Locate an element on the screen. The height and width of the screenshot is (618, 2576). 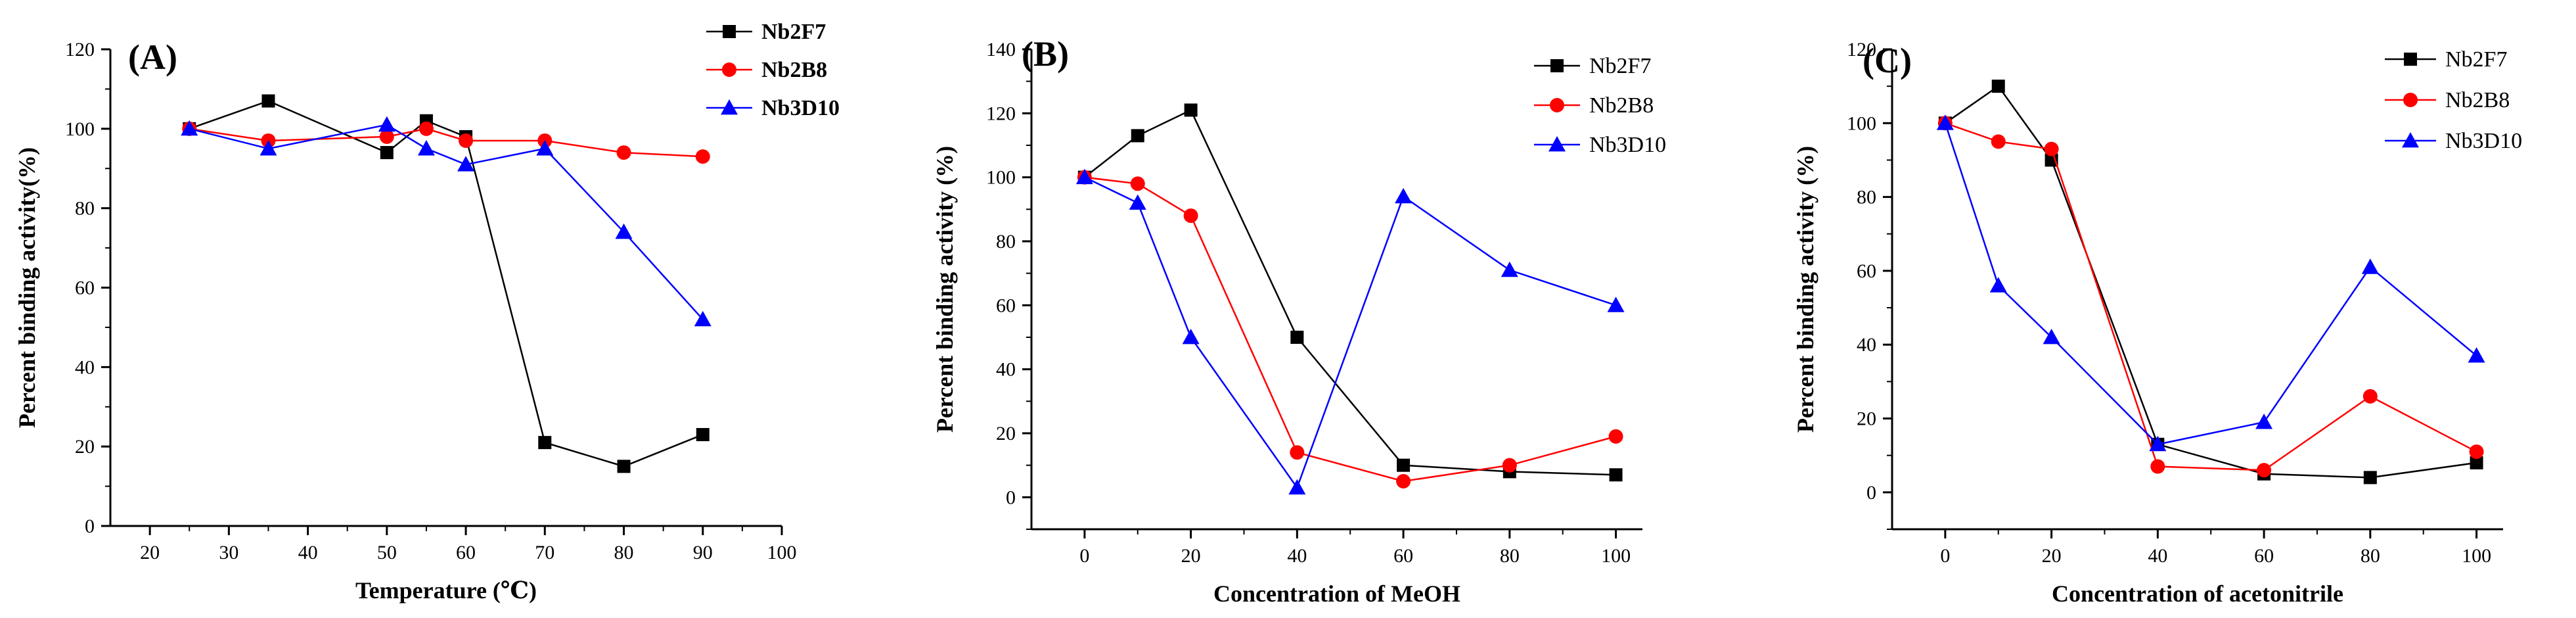
panel-label: (A) is located at coordinates (152, 57).